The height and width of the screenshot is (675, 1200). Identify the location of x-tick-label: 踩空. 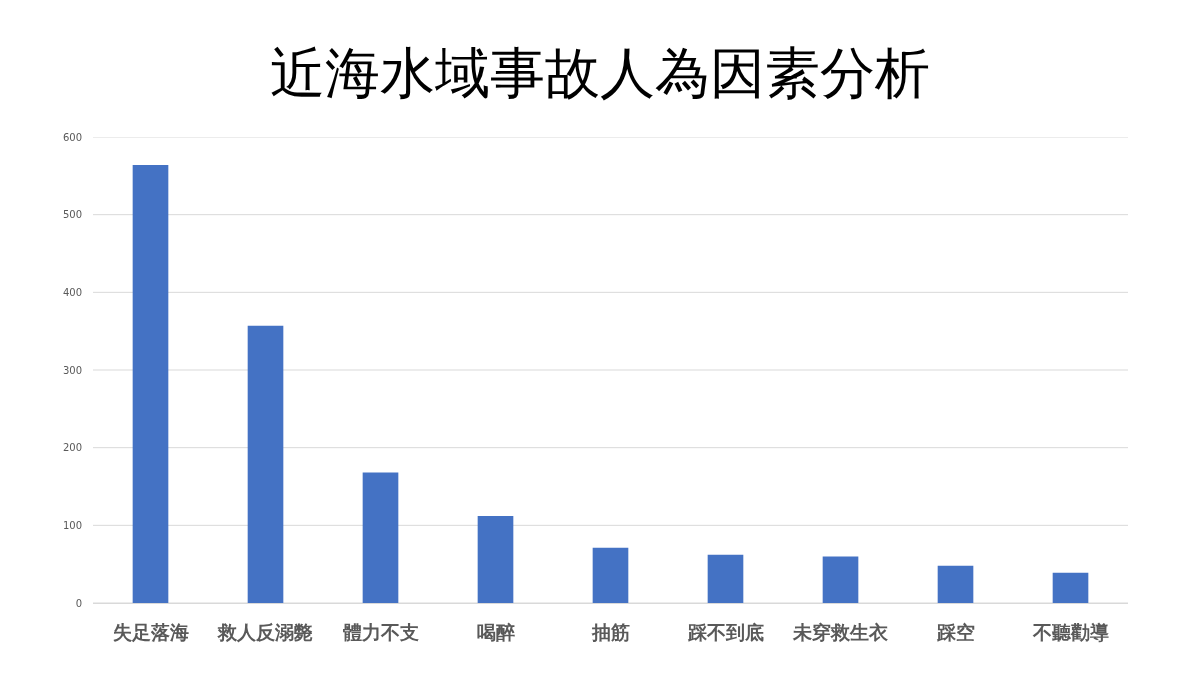
(955, 631).